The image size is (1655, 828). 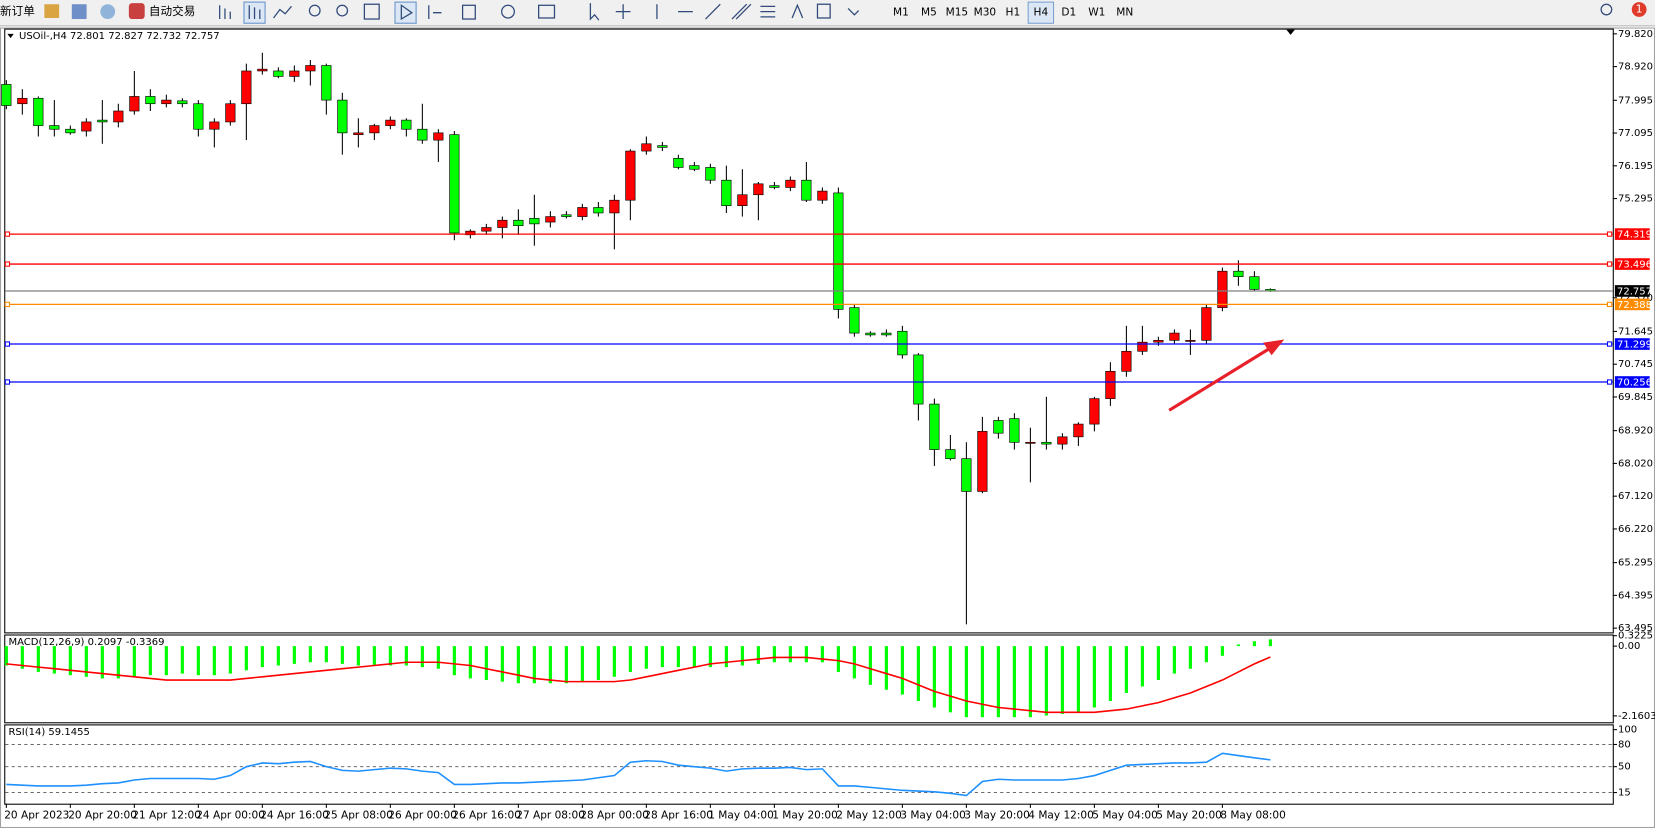 What do you see at coordinates (1068, 13) in the screenshot?
I see `timeframe-button: D1` at bounding box center [1068, 13].